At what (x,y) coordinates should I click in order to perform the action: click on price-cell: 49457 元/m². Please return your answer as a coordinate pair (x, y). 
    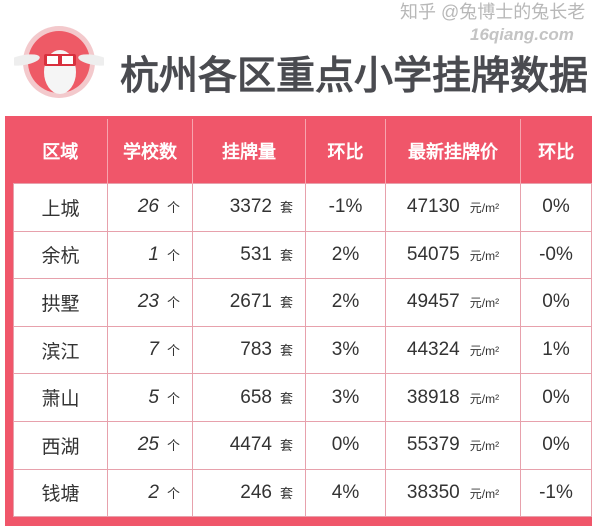
    Looking at the image, I should click on (453, 302).